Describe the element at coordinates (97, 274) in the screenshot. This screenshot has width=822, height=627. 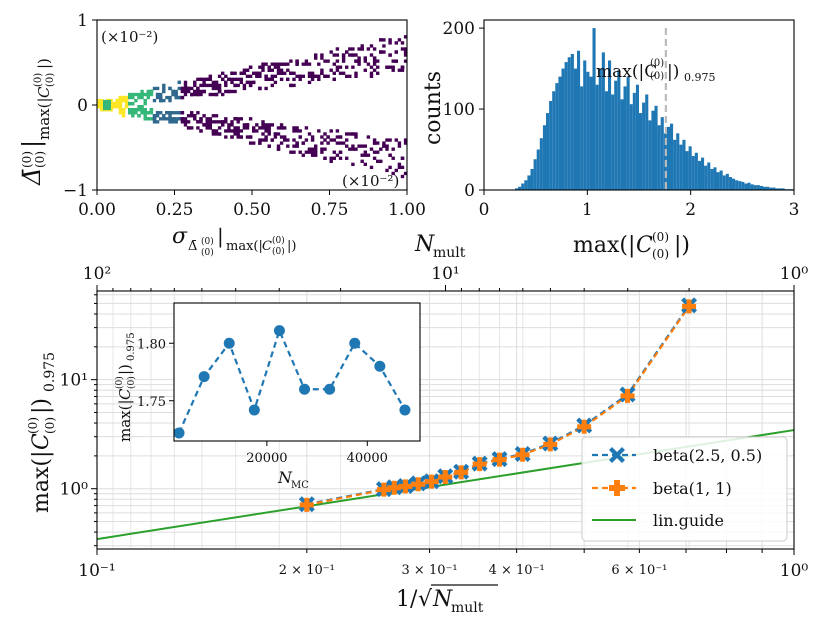
I see `top-xtick-label: 10²` at that location.